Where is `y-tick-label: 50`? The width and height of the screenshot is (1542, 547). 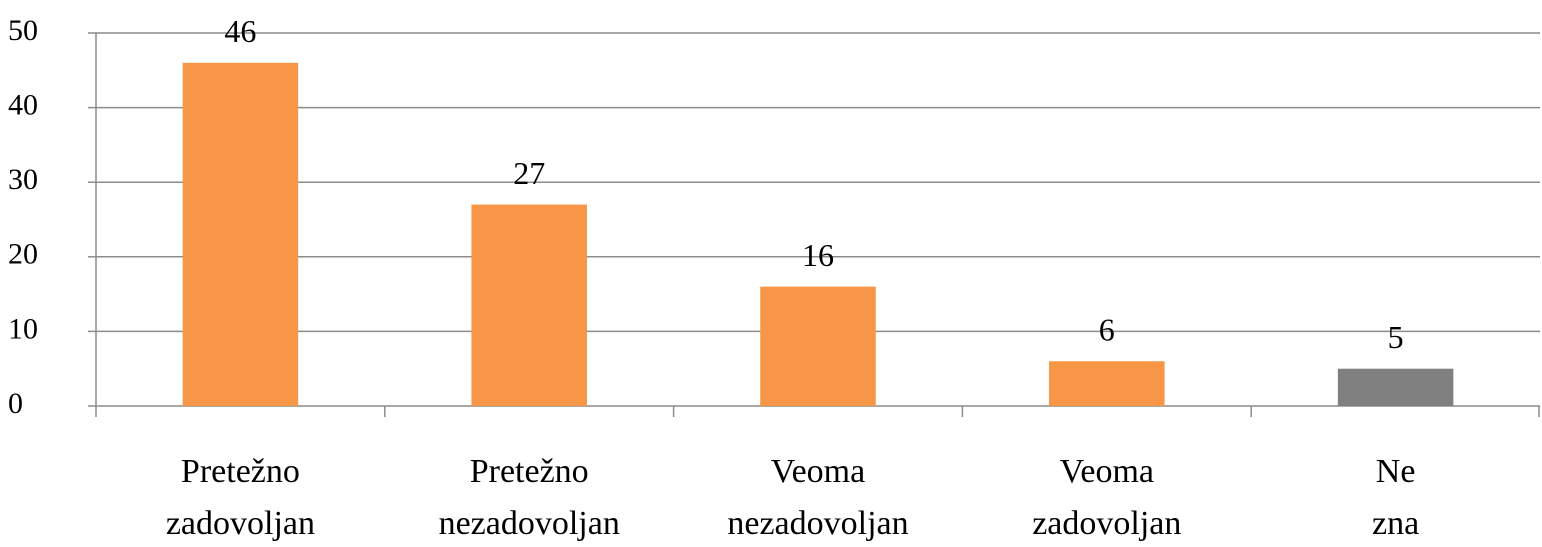
y-tick-label: 50 is located at coordinates (23, 30).